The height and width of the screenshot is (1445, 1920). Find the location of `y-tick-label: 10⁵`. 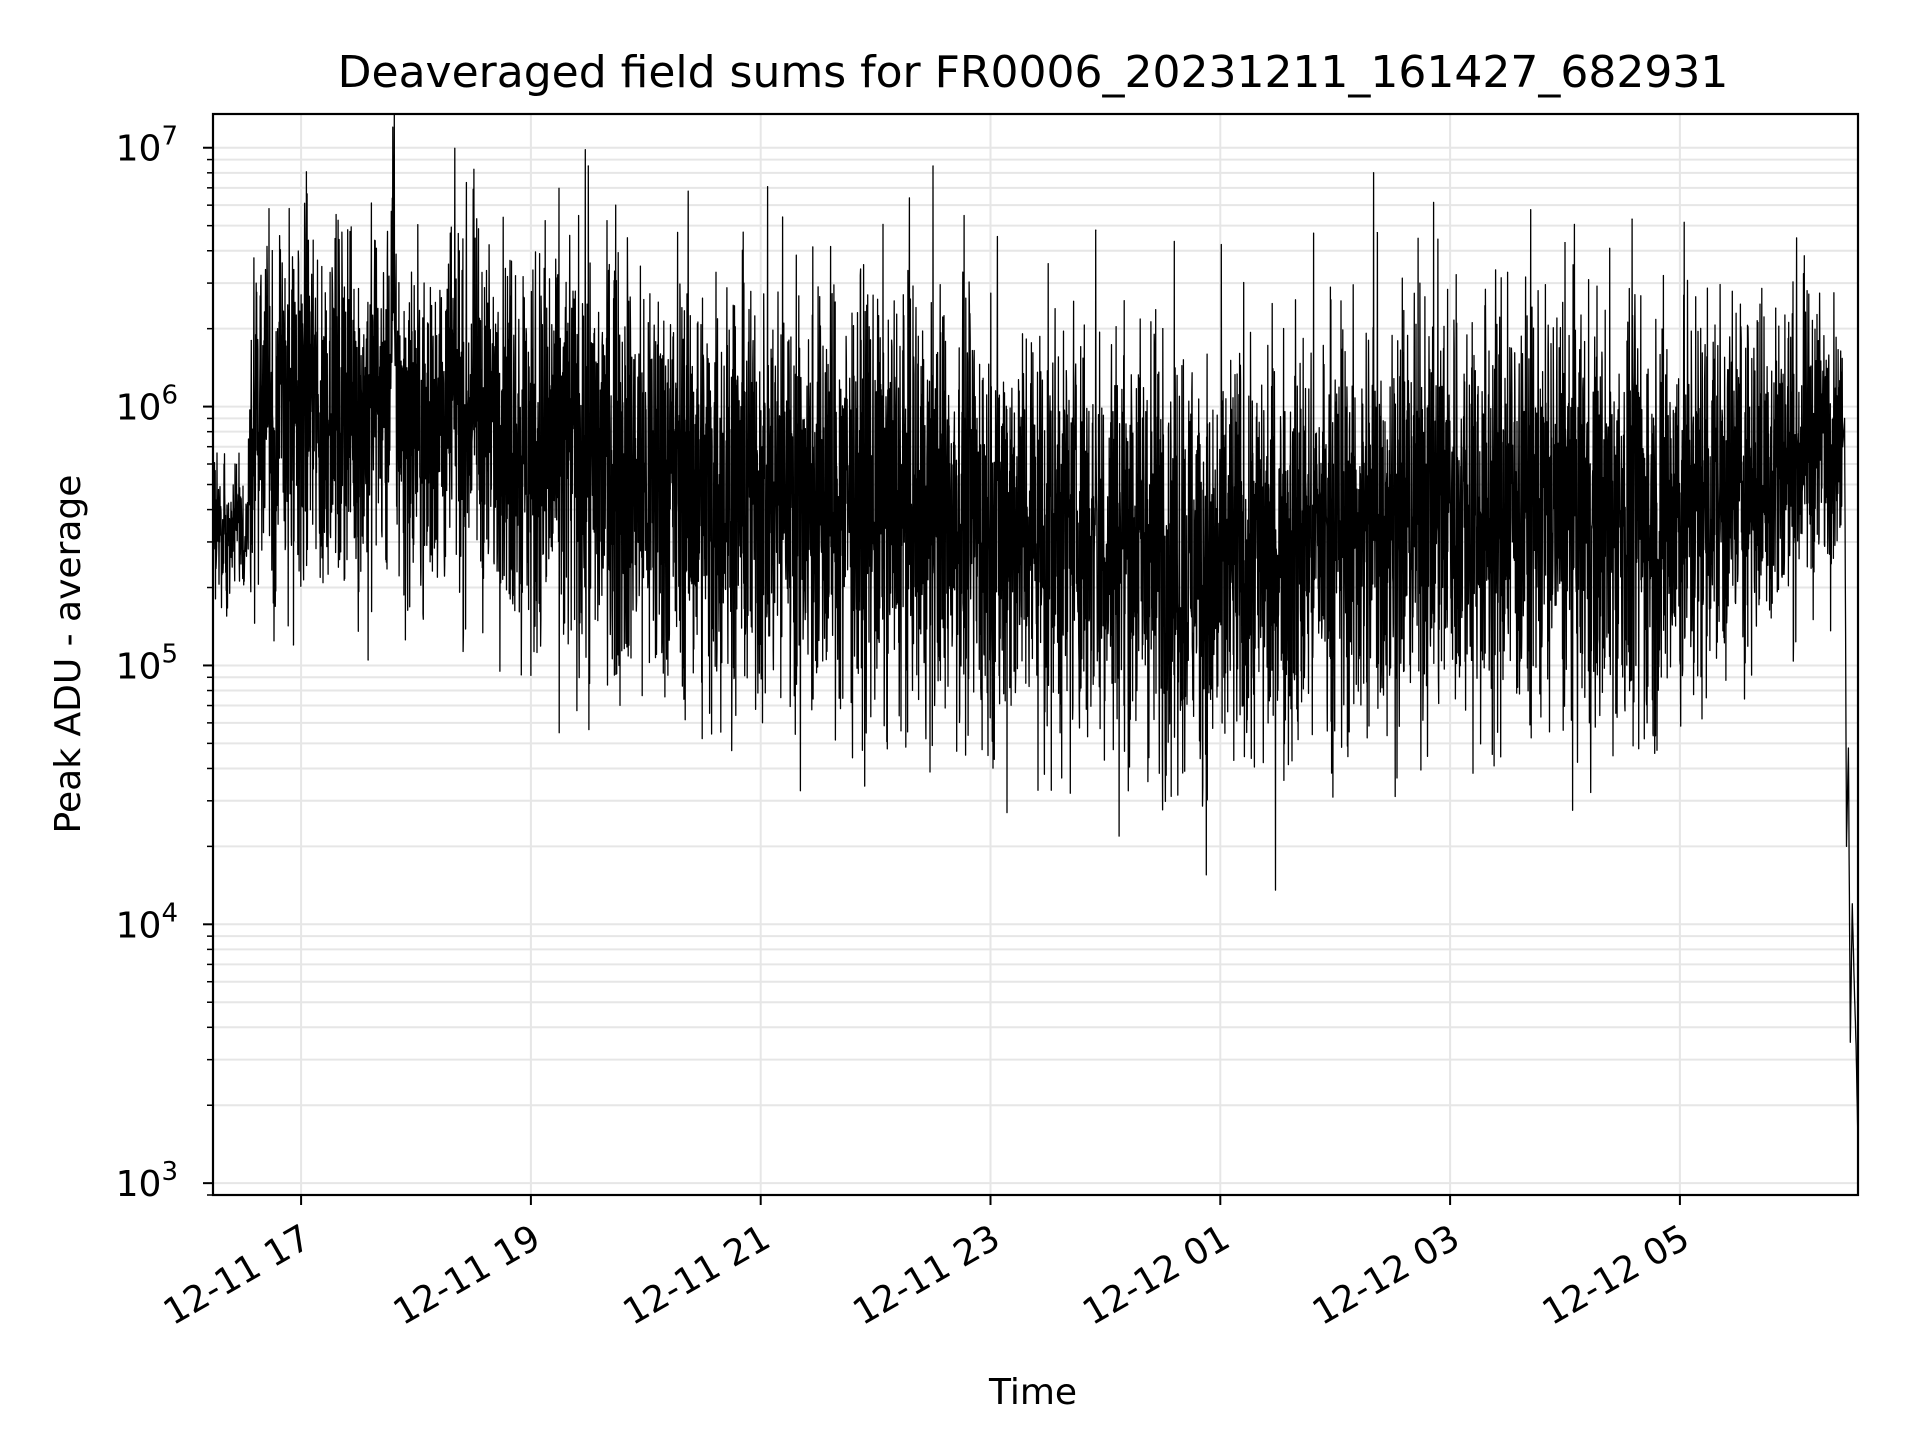

y-tick-label: 10⁵ is located at coordinates (147, 663).